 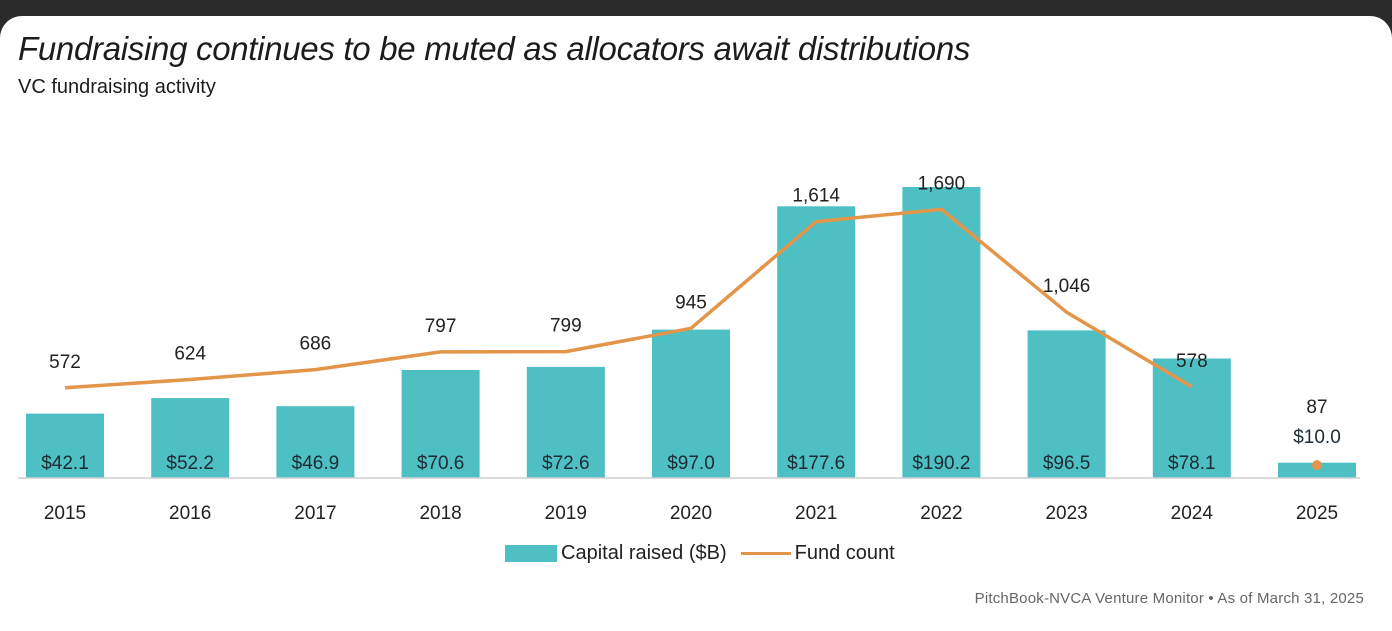 What do you see at coordinates (691, 513) in the screenshot?
I see `x-tick-2020: 2020` at bounding box center [691, 513].